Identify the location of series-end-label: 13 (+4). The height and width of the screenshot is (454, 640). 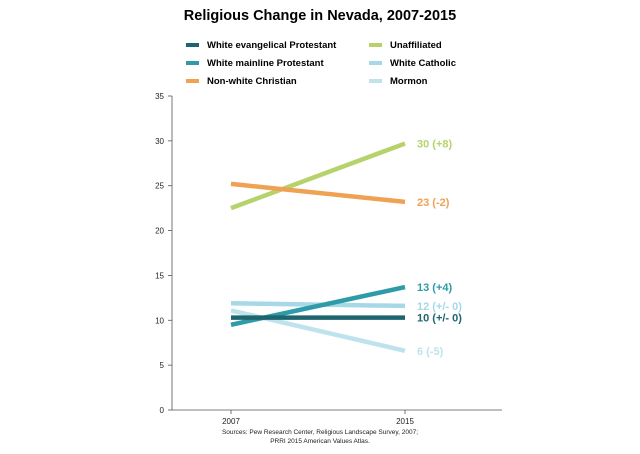
(434, 288).